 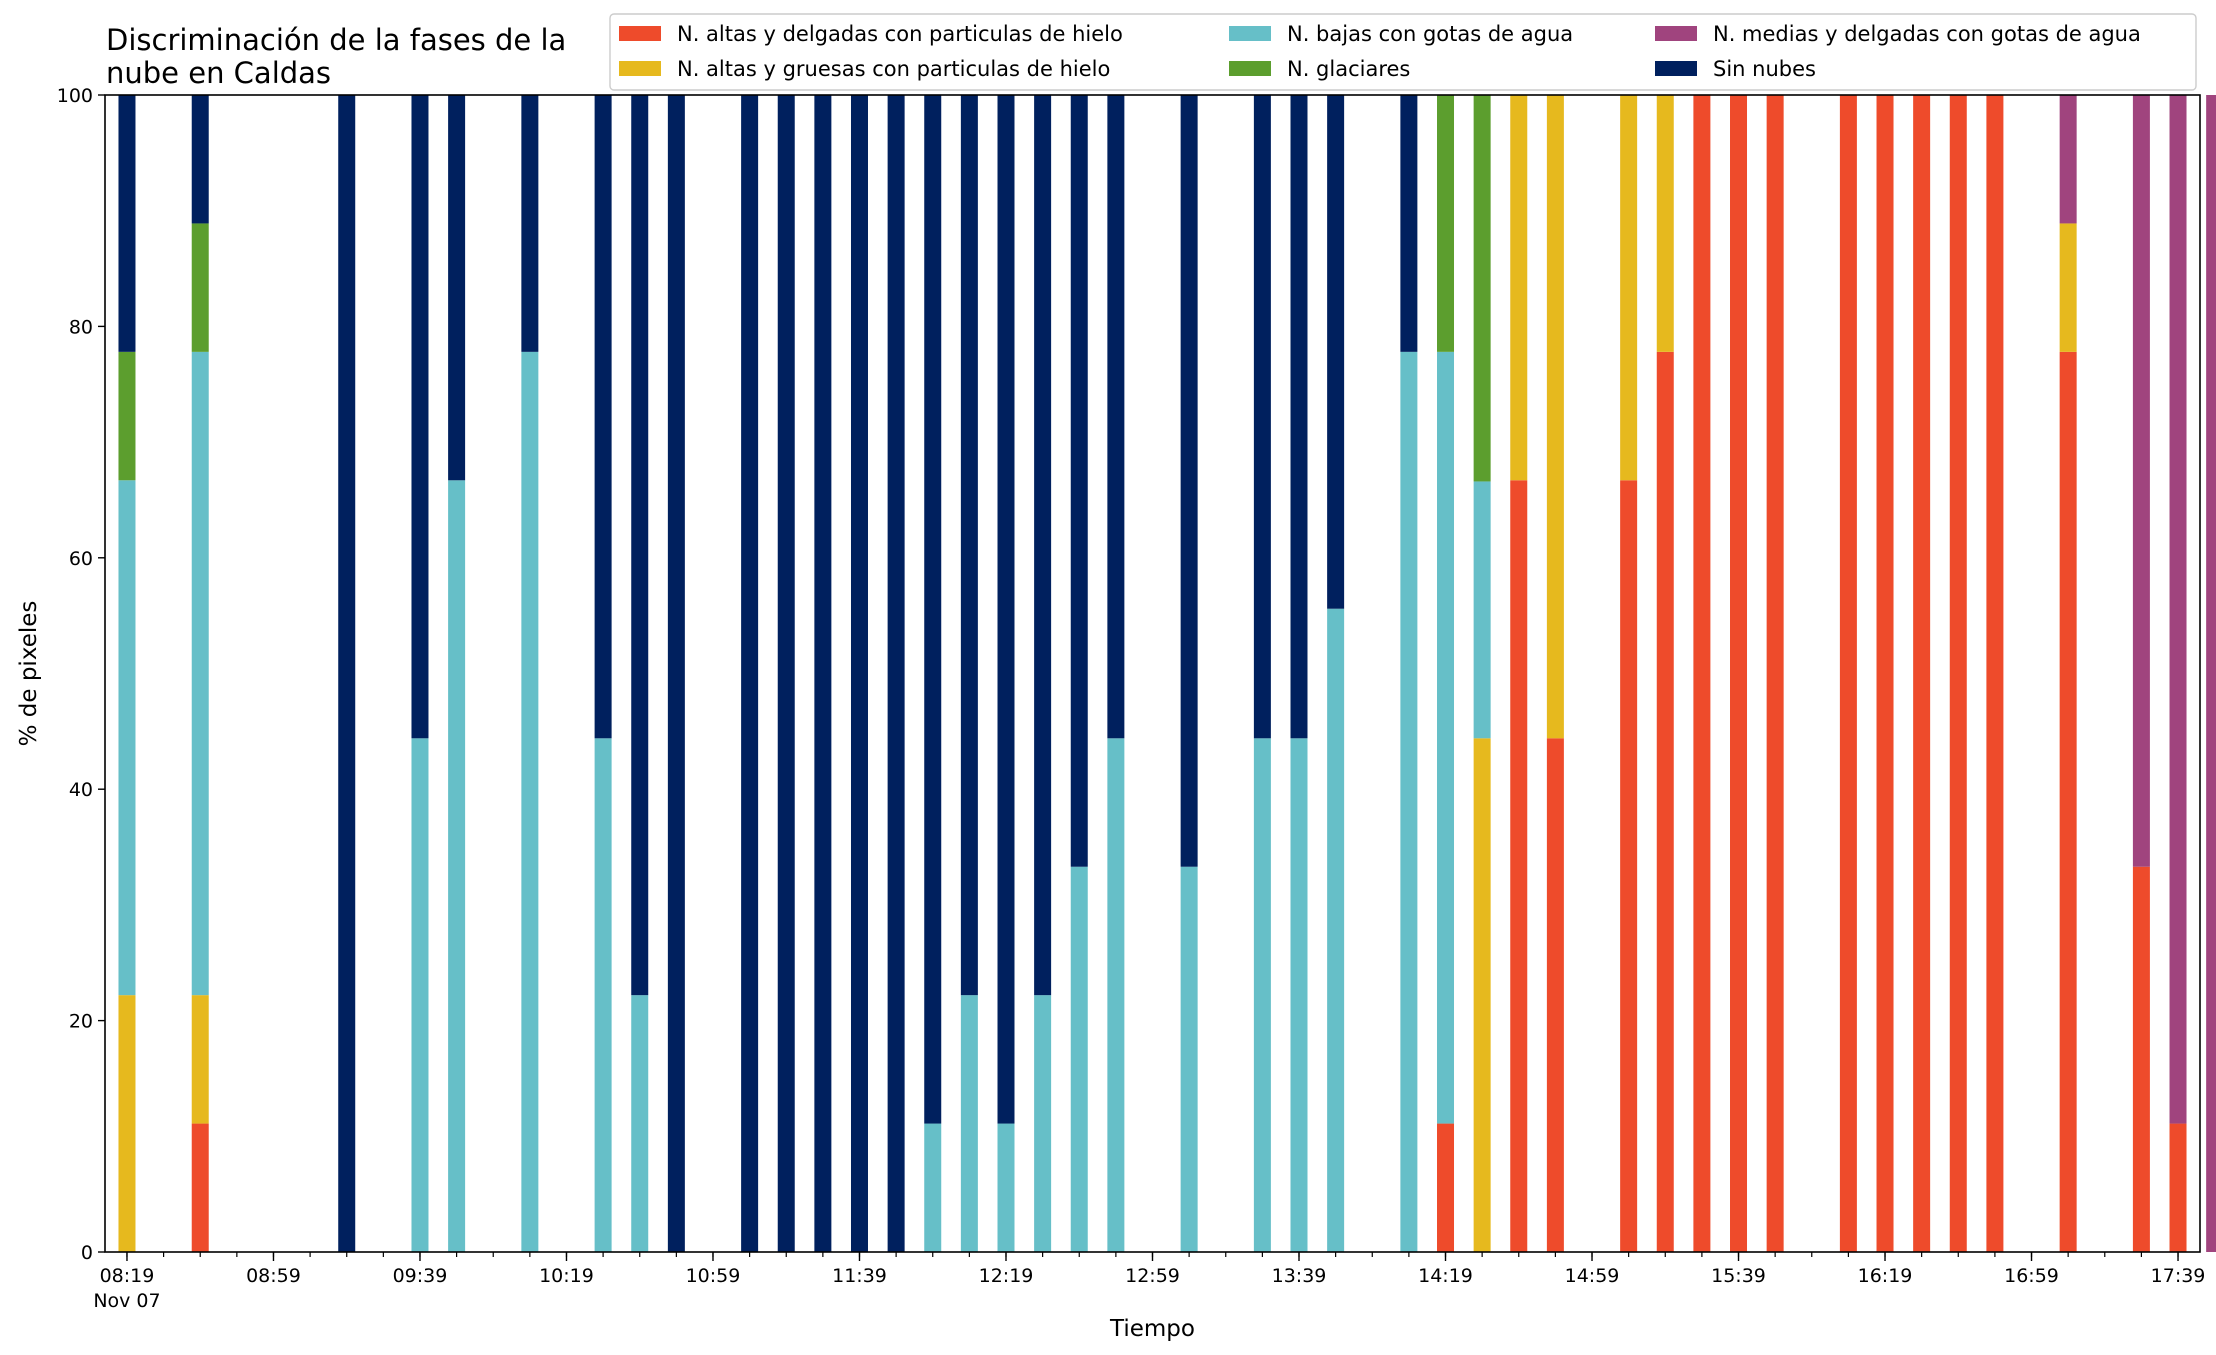 What do you see at coordinates (1152, 1276) in the screenshot?
I see `x-tick-label: 12:59` at bounding box center [1152, 1276].